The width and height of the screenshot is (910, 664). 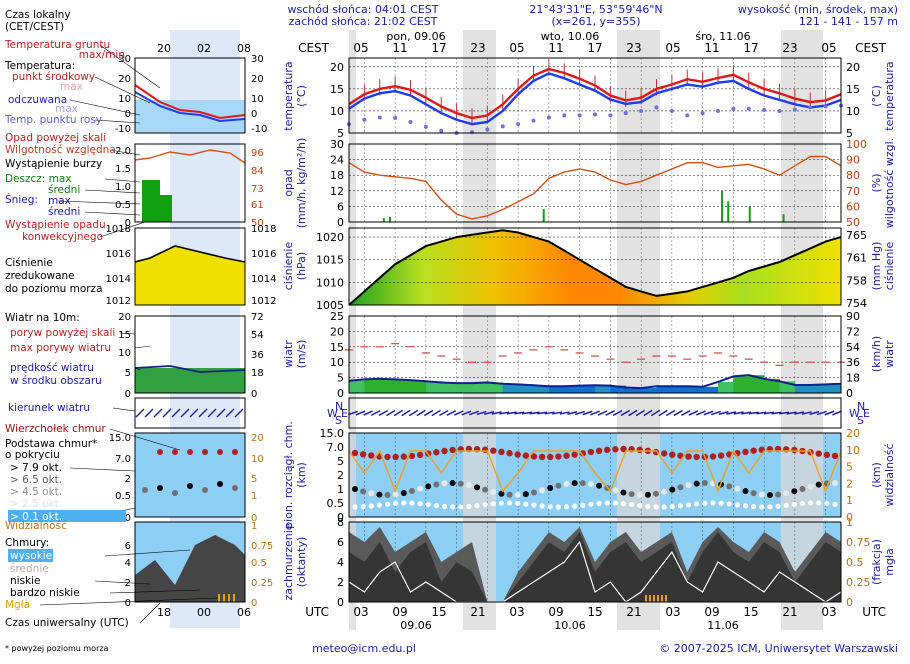 What do you see at coordinates (360, 48) in the screenshot?
I see `cest-tick: 05` at bounding box center [360, 48].